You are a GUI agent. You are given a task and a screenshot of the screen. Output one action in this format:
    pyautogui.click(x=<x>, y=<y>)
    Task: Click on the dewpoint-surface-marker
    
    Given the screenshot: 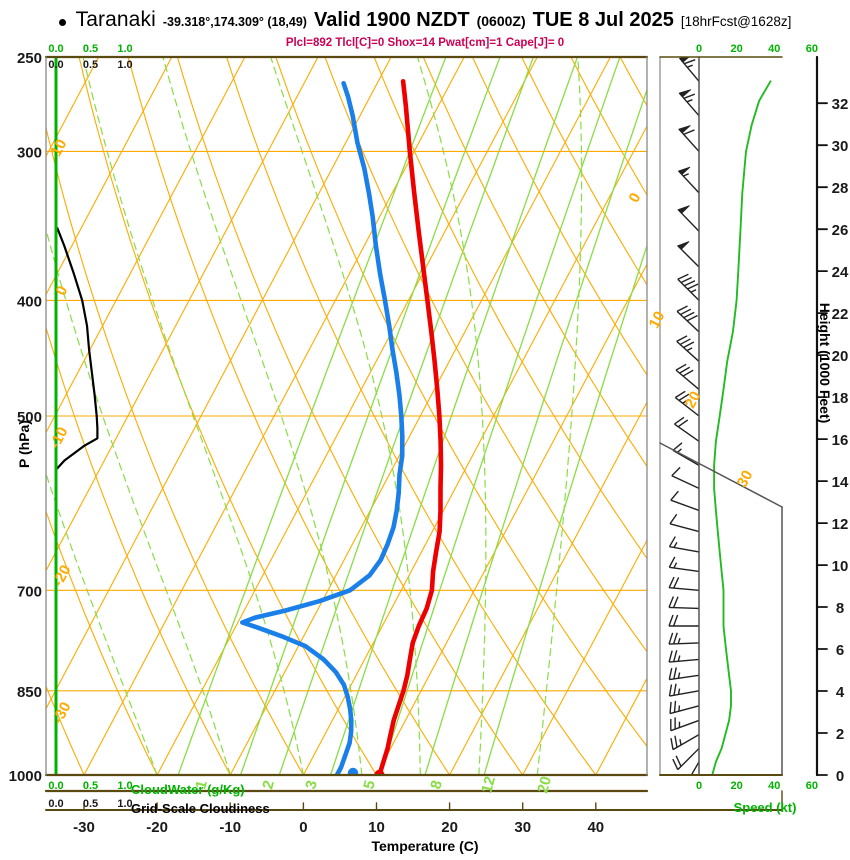 What is the action you would take?
    pyautogui.click(x=353, y=771)
    